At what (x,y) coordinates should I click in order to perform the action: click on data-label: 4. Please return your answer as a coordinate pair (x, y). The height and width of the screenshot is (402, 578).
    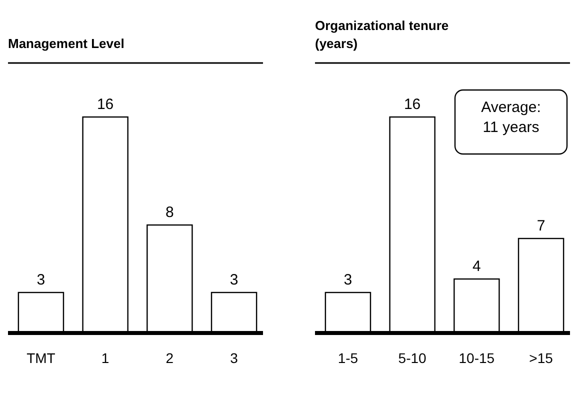
    Looking at the image, I should click on (476, 266).